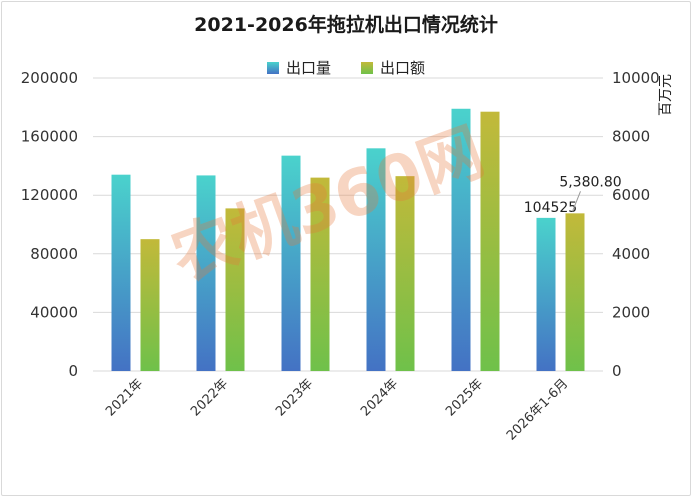  Describe the element at coordinates (49, 137) in the screenshot. I see `left-tick-label: 160000` at that location.